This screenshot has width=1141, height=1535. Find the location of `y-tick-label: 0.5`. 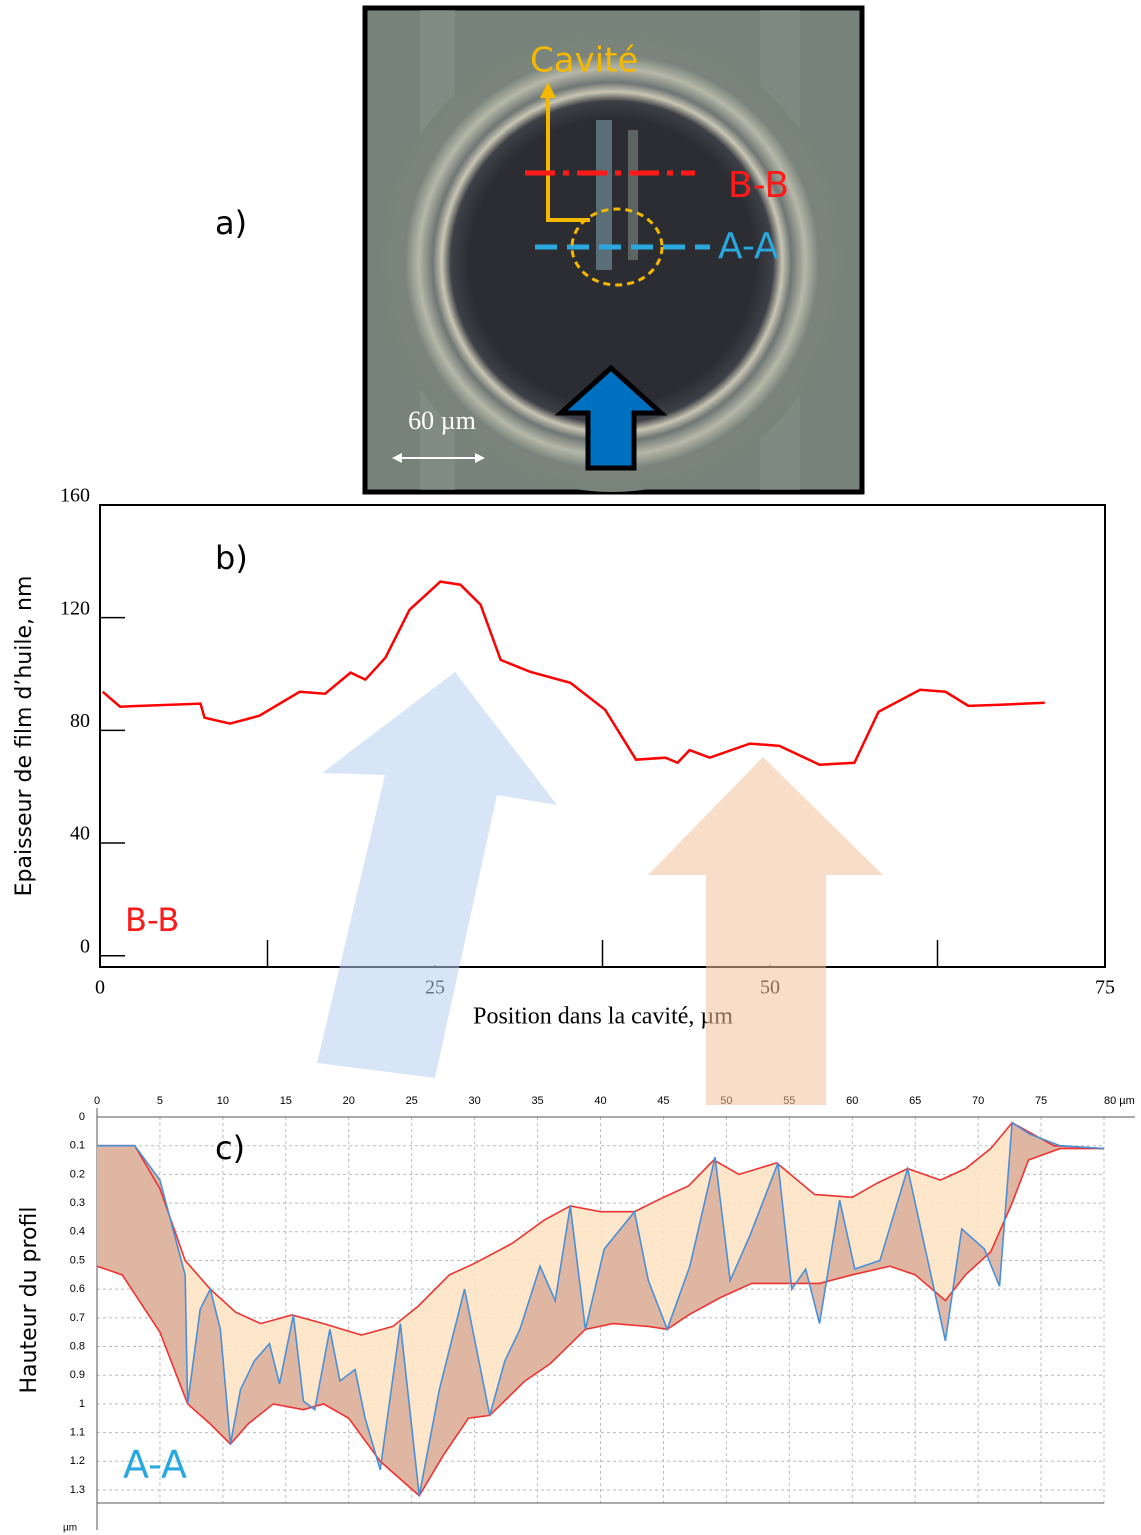

y-tick-label: 0.5 is located at coordinates (77, 1260).